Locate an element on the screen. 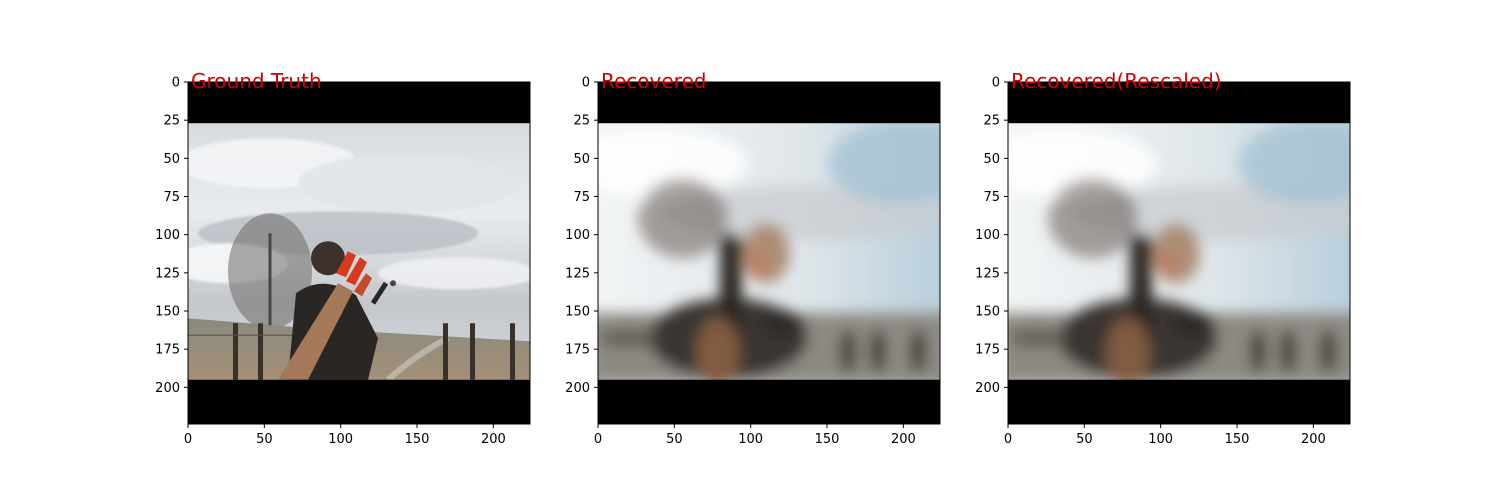 The width and height of the screenshot is (1500, 500). panel-title: Ground Truth is located at coordinates (256, 81).